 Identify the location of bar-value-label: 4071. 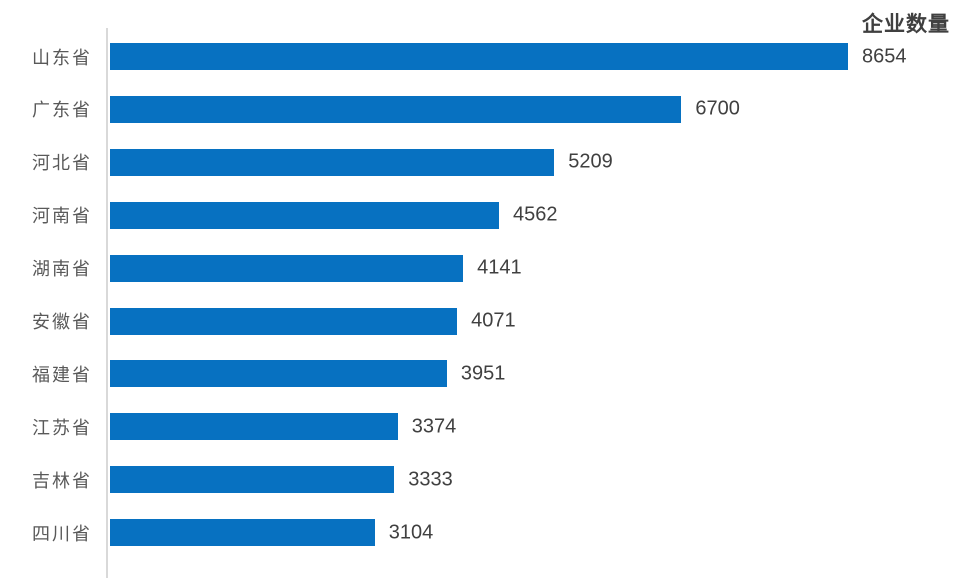
(493, 320).